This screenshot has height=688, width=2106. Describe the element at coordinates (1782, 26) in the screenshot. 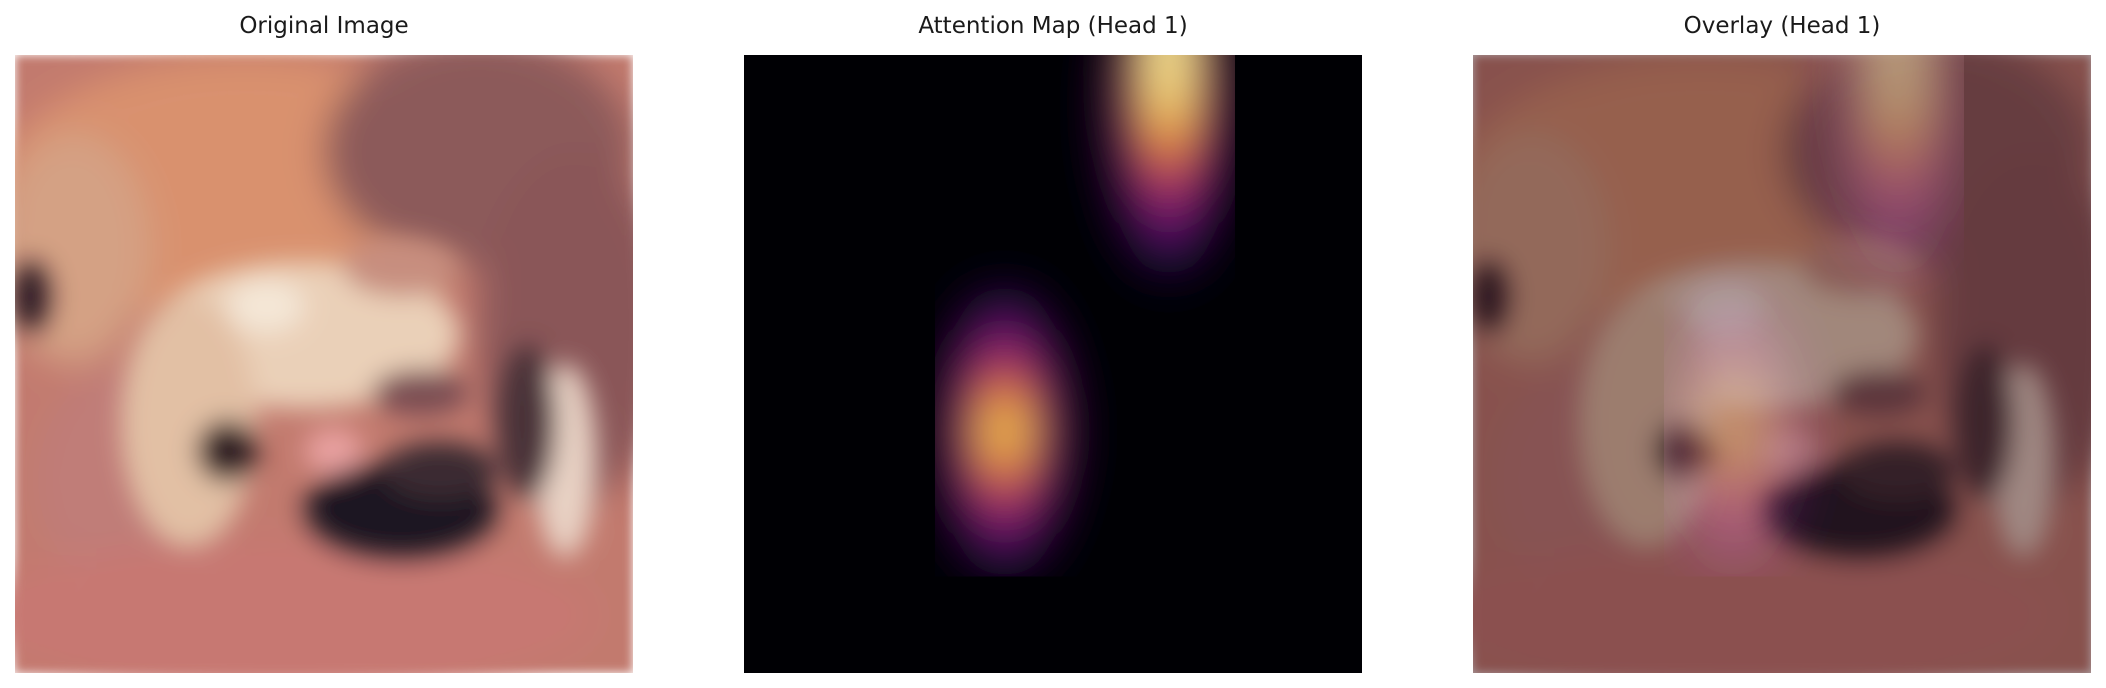

I see `overlay-title: Overlay (Head 1)` at that location.